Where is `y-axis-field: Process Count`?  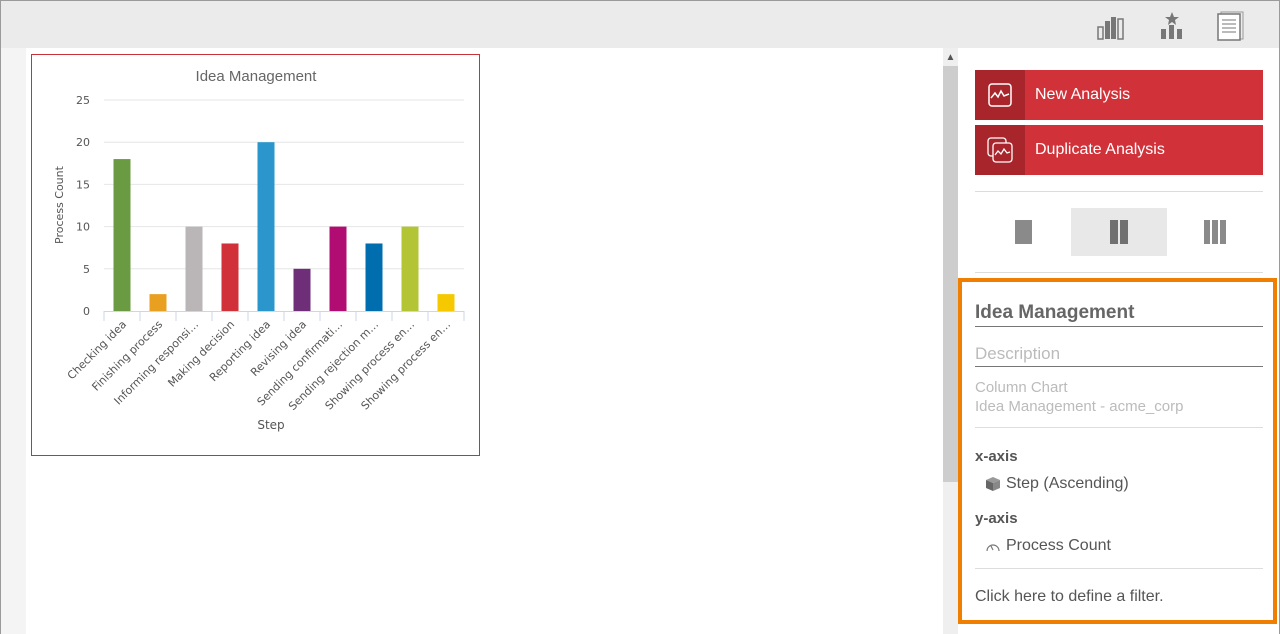
y-axis-field: Process Count is located at coordinates (1048, 546).